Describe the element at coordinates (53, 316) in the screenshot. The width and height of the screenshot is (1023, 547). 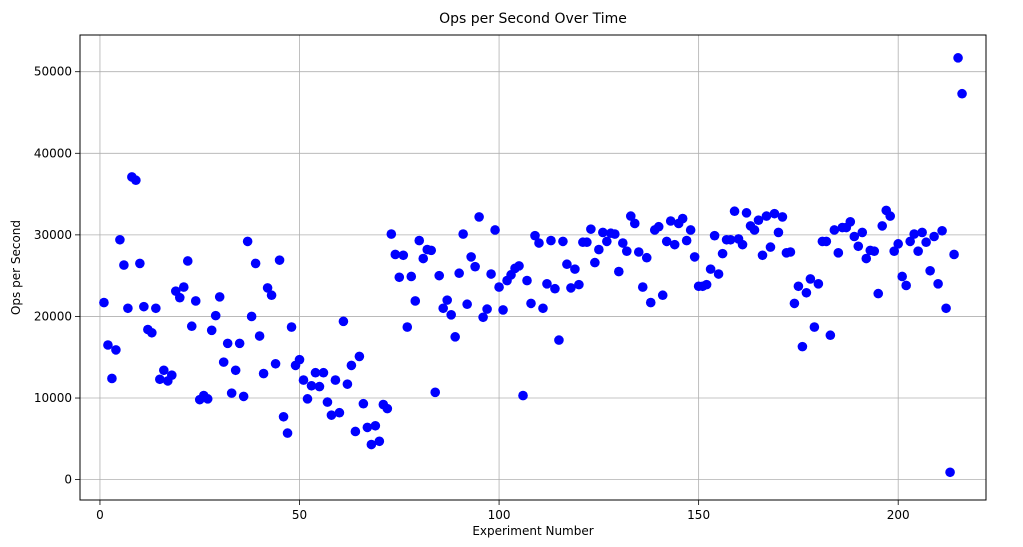
I see `y-tick-label: 20000` at that location.